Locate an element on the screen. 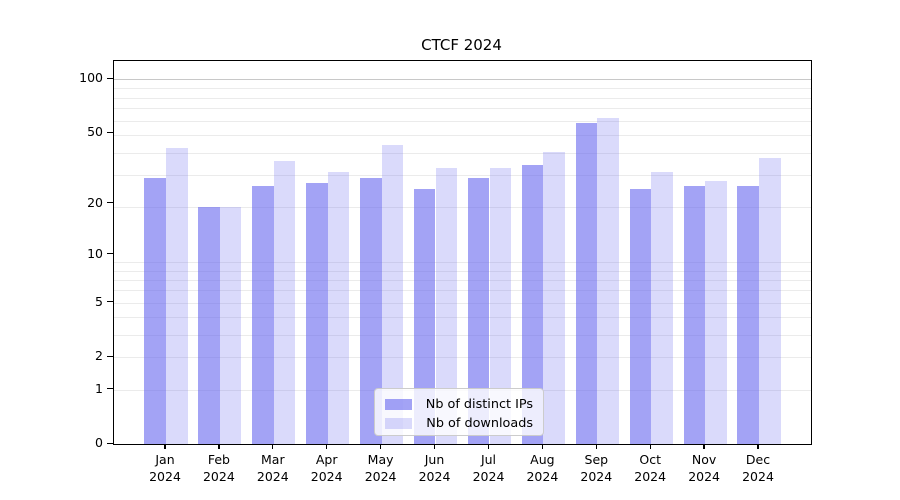 The width and height of the screenshot is (900, 500). bar-distinct-ips-dec is located at coordinates (748, 315).